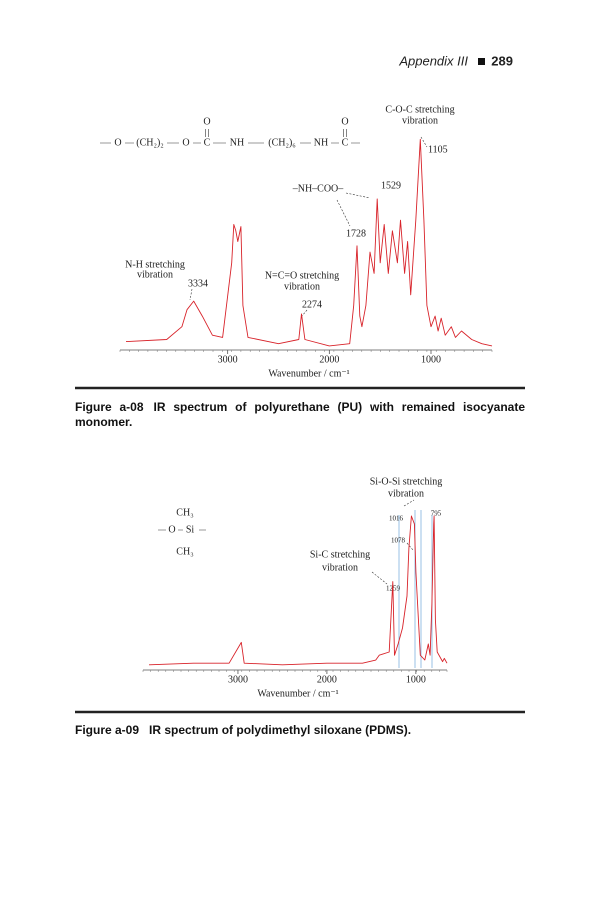 This screenshot has height=900, width=595. What do you see at coordinates (502, 60) in the screenshot?
I see `page-number: 289` at bounding box center [502, 60].